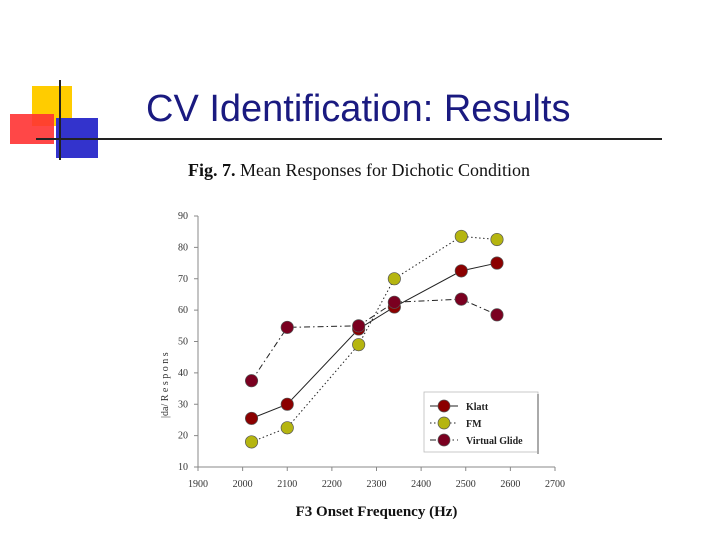 The image size is (720, 540). Describe the element at coordinates (198, 484) in the screenshot. I see `x-tick-label: 1900` at that location.